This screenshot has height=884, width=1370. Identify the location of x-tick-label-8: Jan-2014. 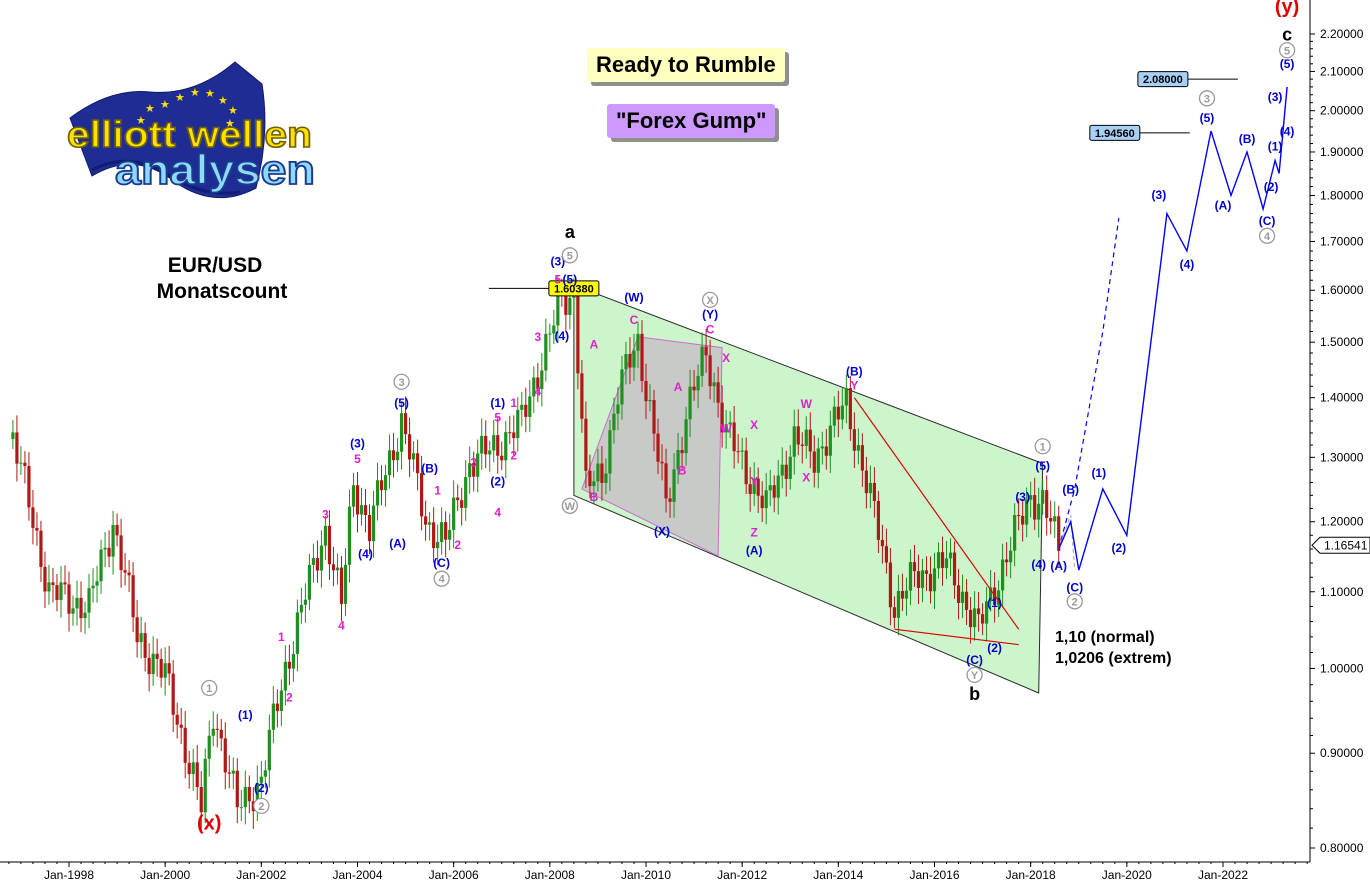
(838, 875).